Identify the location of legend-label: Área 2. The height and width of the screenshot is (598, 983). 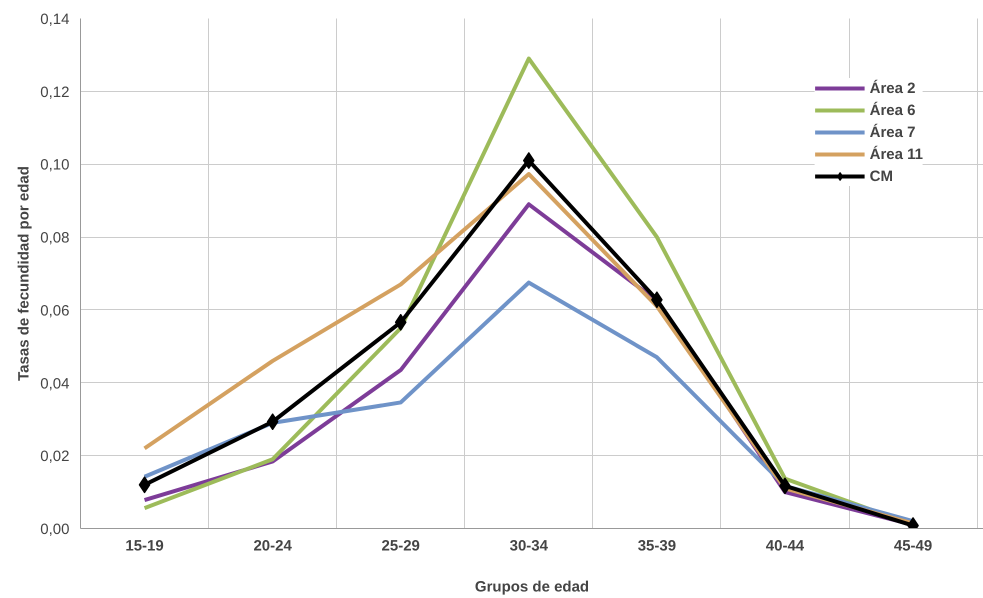
(893, 88).